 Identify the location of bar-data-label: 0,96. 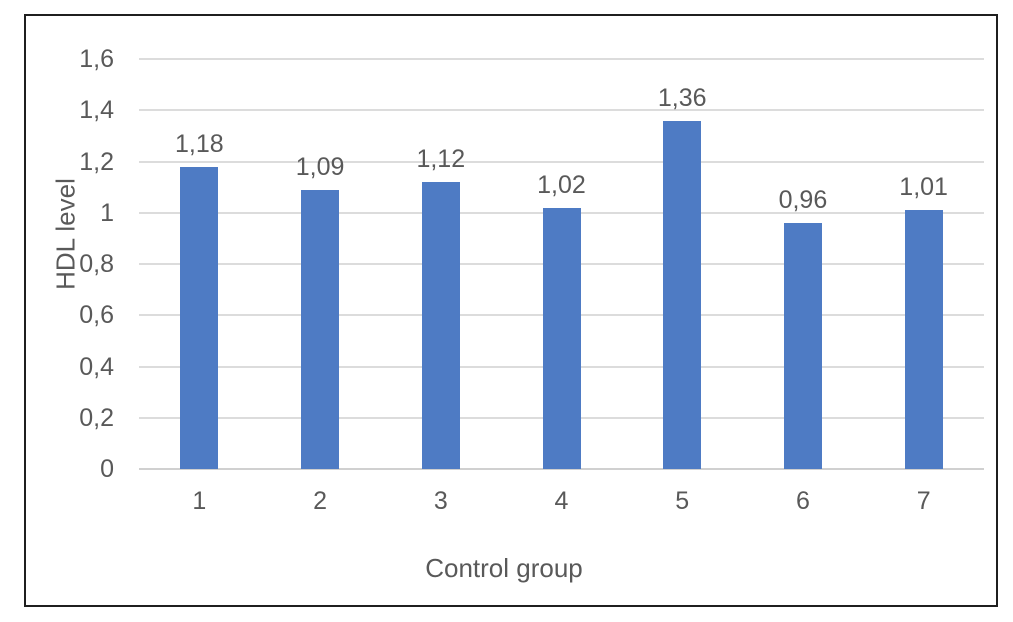
(803, 200).